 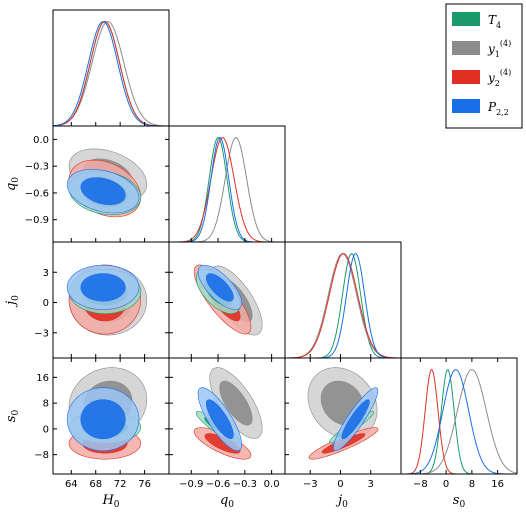 I want to click on y-tick-label-s0: −8, so click(x=41, y=455).